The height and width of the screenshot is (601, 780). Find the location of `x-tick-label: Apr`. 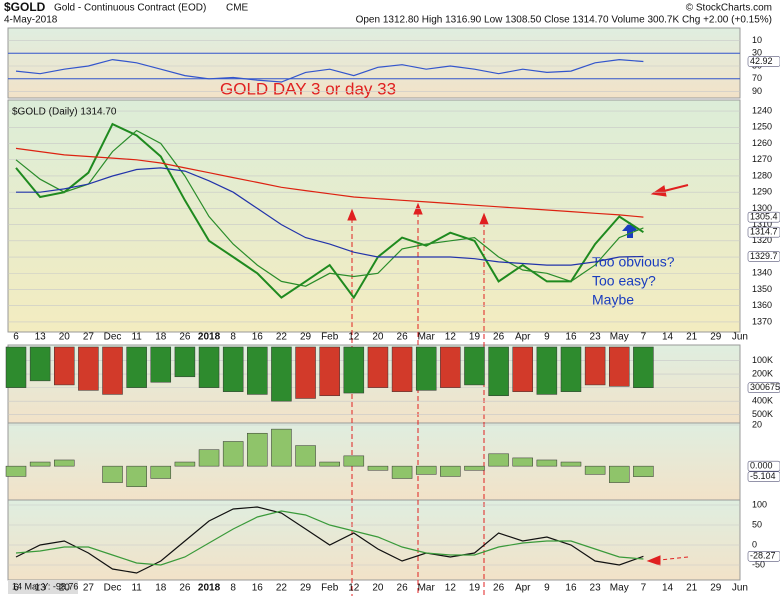

x-tick-label: Apr is located at coordinates (523, 337).